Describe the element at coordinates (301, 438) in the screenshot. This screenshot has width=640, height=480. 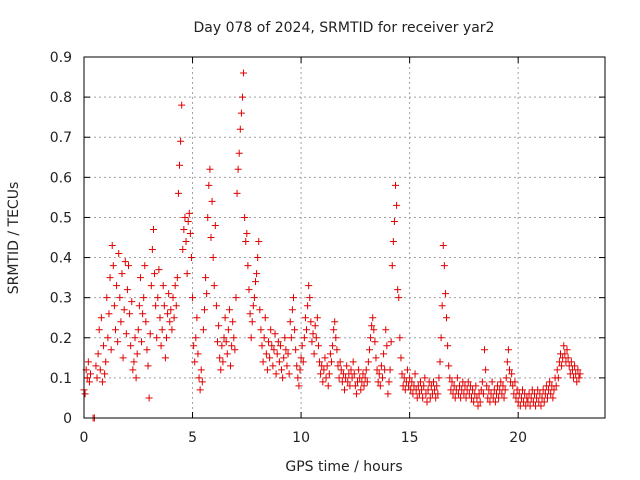
I see `x-tick-label: 10` at that location.